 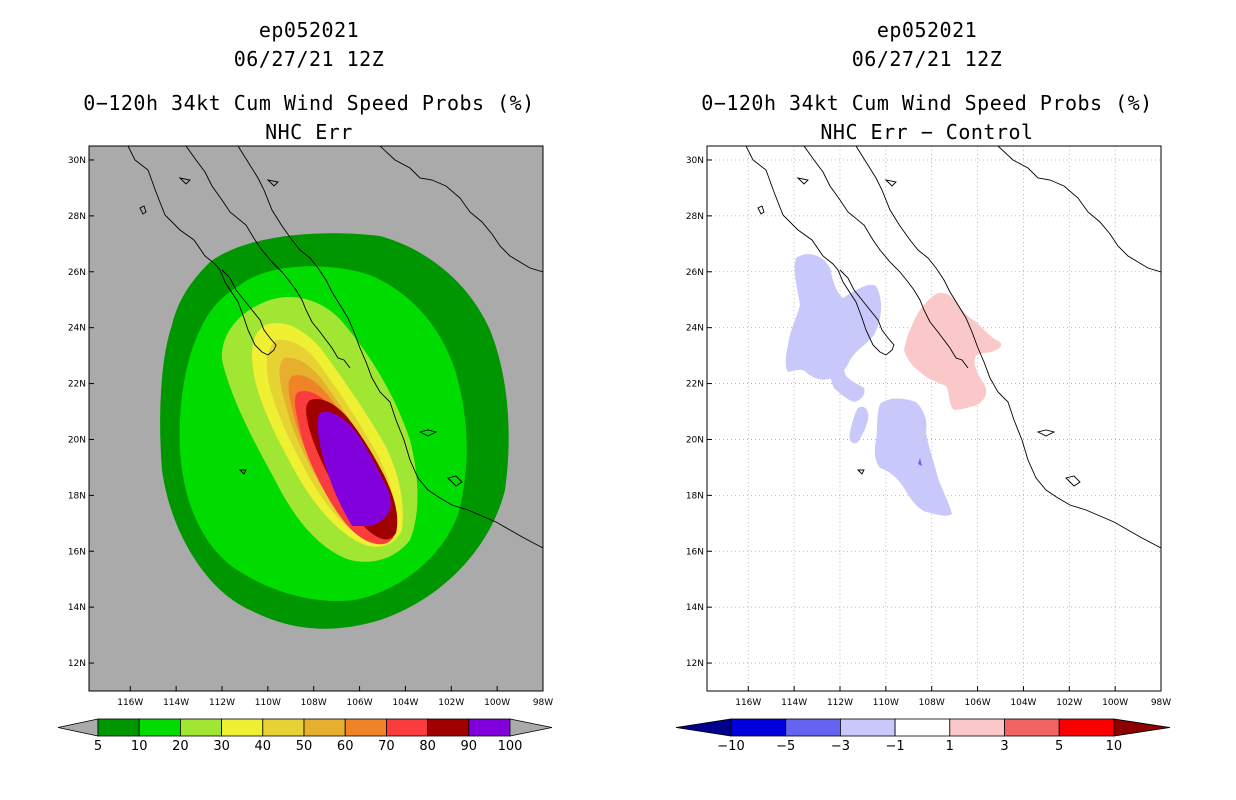 What do you see at coordinates (893, 385) in the screenshot?
I see `difference-contours` at bounding box center [893, 385].